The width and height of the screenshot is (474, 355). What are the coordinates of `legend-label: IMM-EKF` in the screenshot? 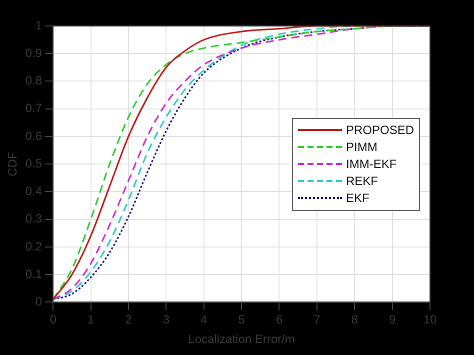 It's located at (371, 164).